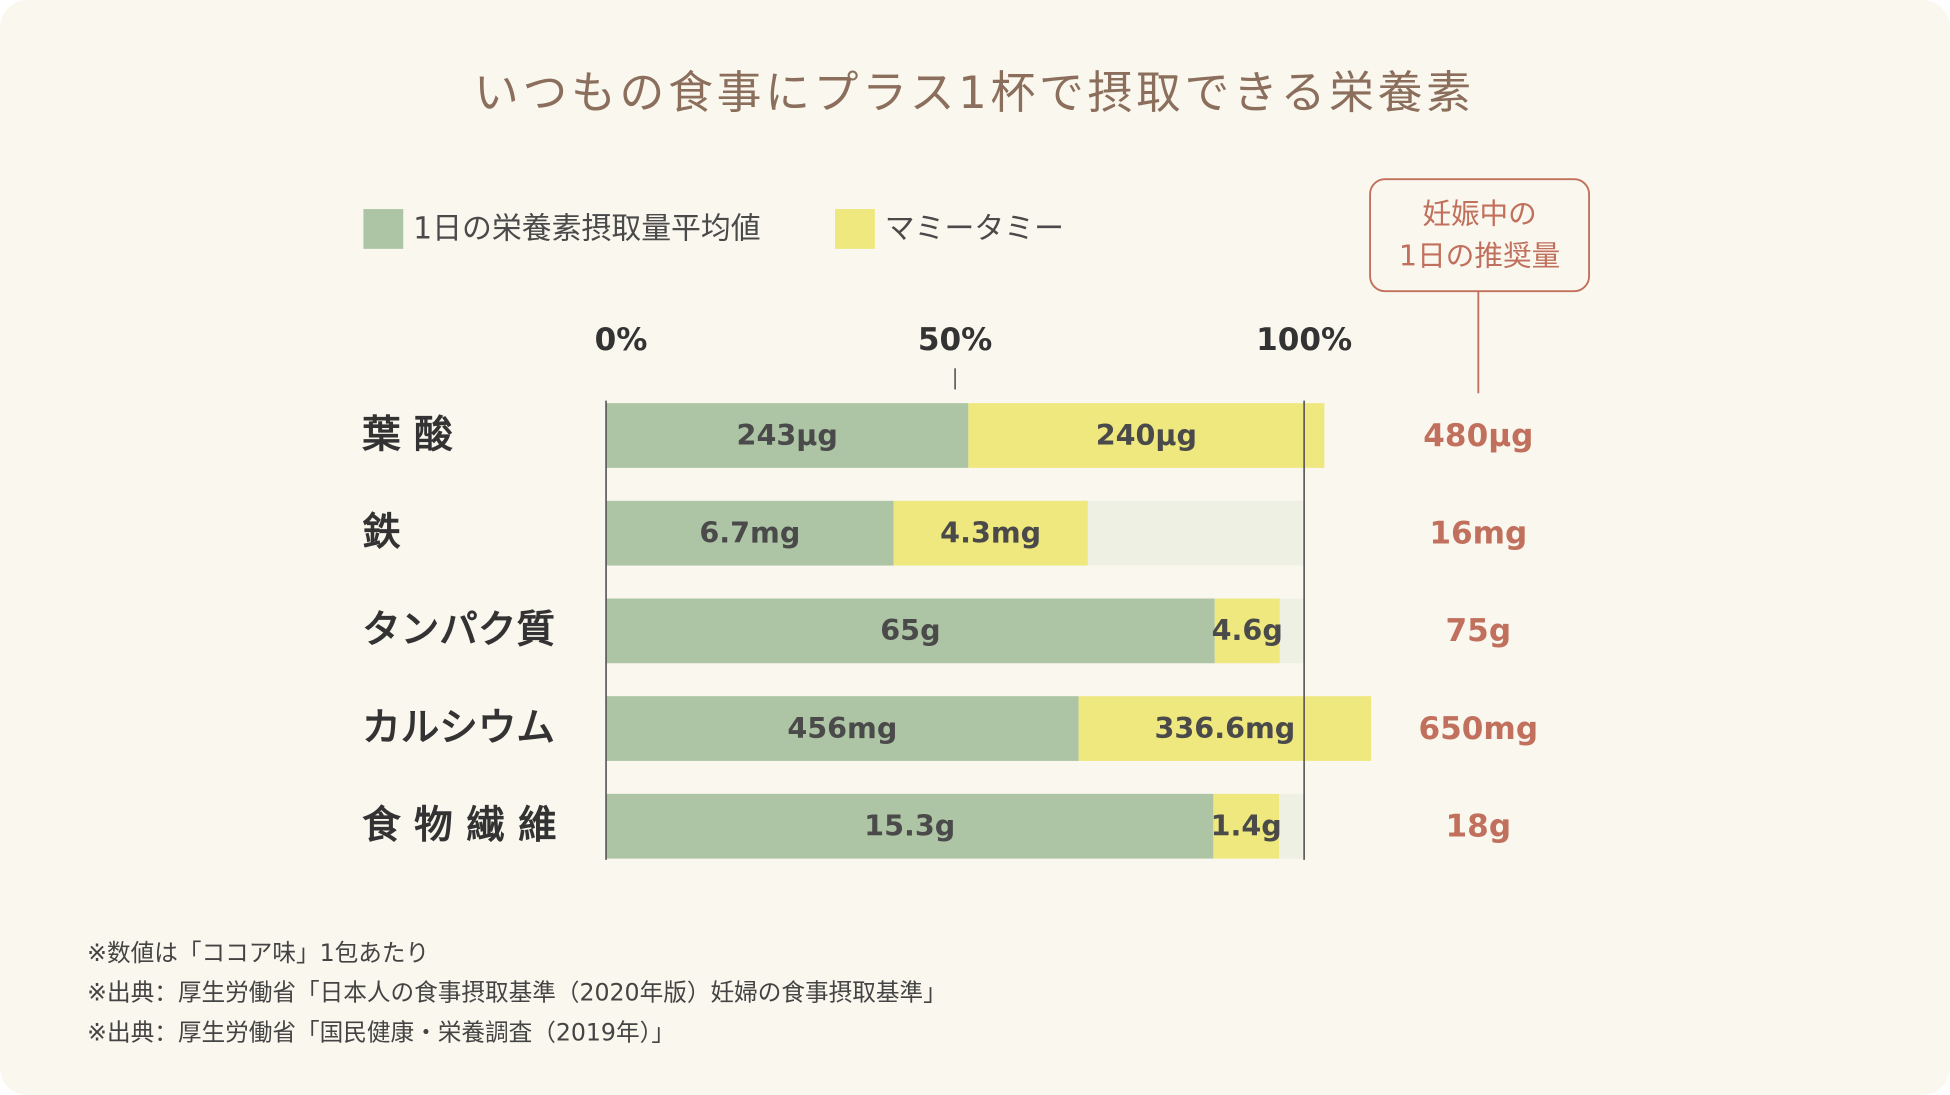 This screenshot has width=1950, height=1095. What do you see at coordinates (1479, 826) in the screenshot?
I see `recommended-value: 18g` at bounding box center [1479, 826].